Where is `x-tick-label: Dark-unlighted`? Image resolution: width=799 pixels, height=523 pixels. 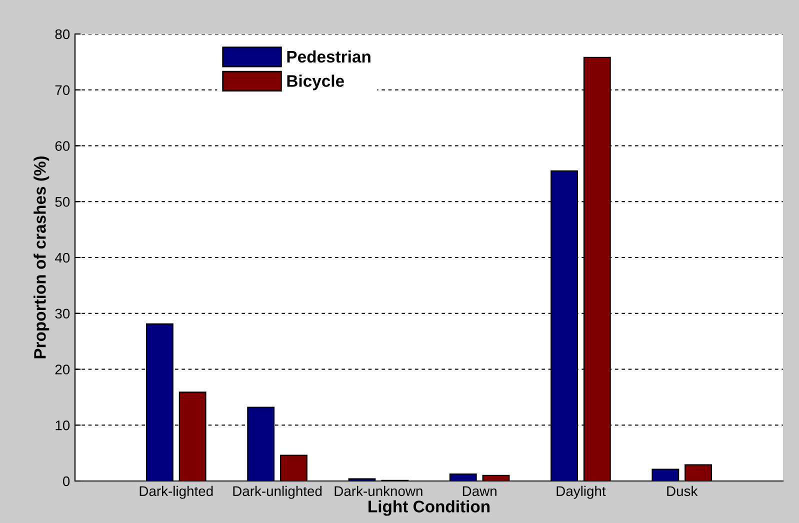 x-tick-label: Dark-unlighted is located at coordinates (277, 492).